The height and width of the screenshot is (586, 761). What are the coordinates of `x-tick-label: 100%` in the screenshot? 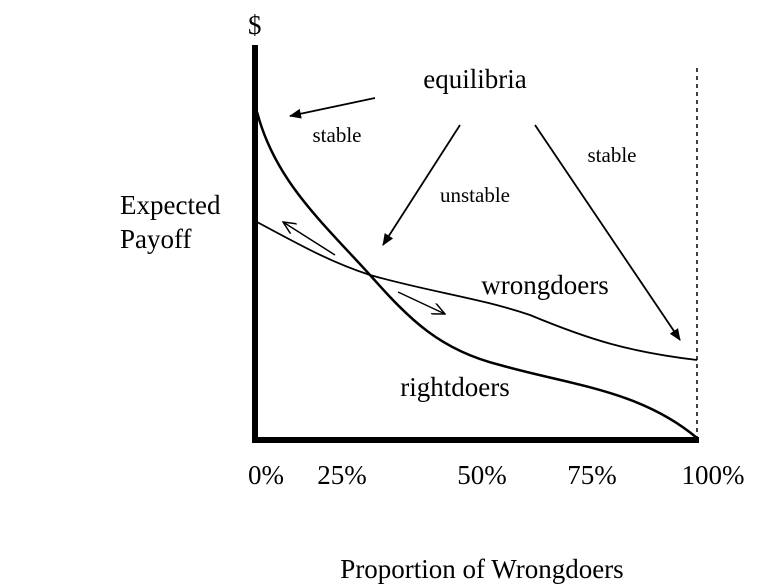 It's located at (713, 475).